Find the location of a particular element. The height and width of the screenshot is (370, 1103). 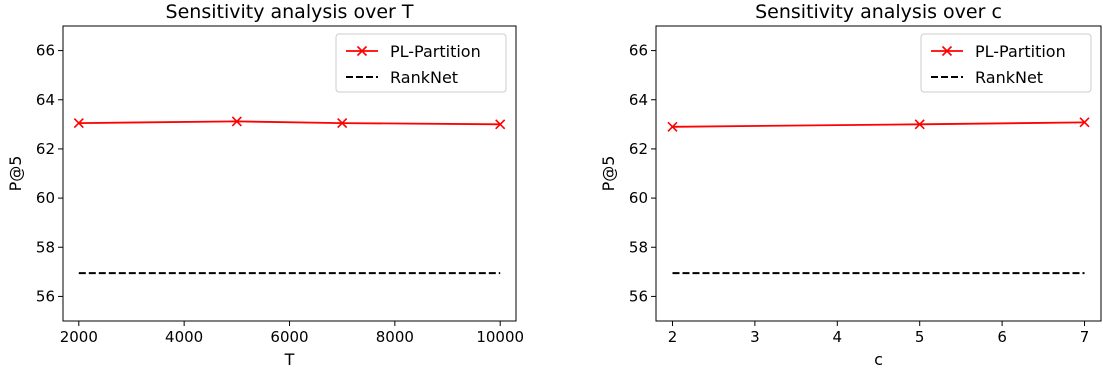

x-axis-label: T is located at coordinates (289, 359).